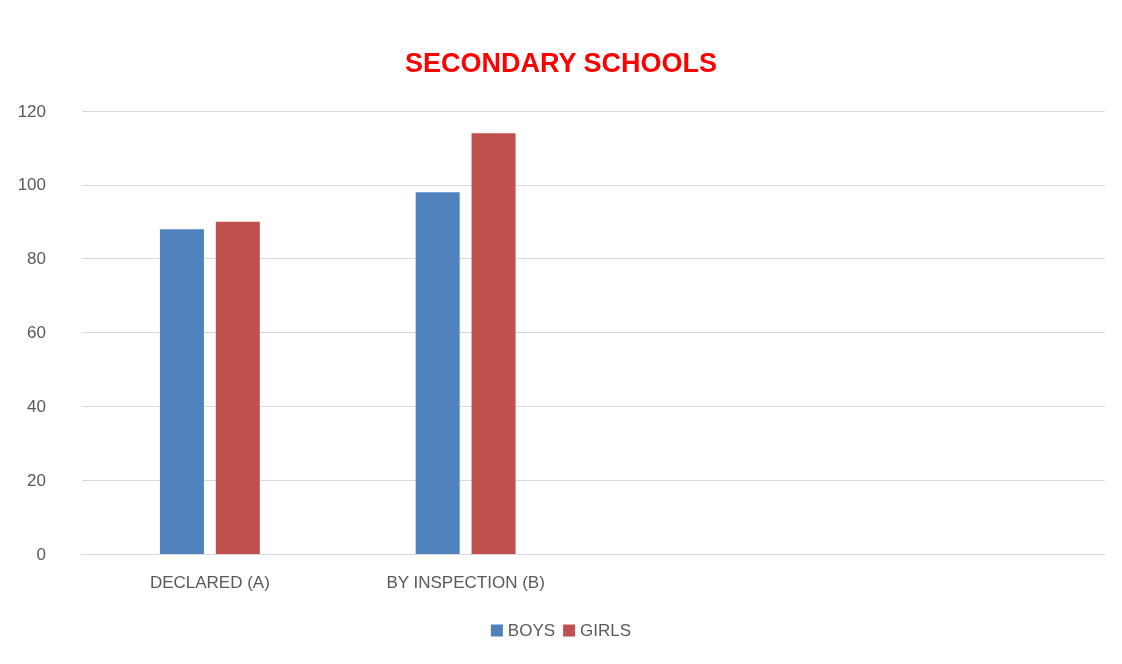  Describe the element at coordinates (531, 630) in the screenshot. I see `legend-label: BOYS` at that location.